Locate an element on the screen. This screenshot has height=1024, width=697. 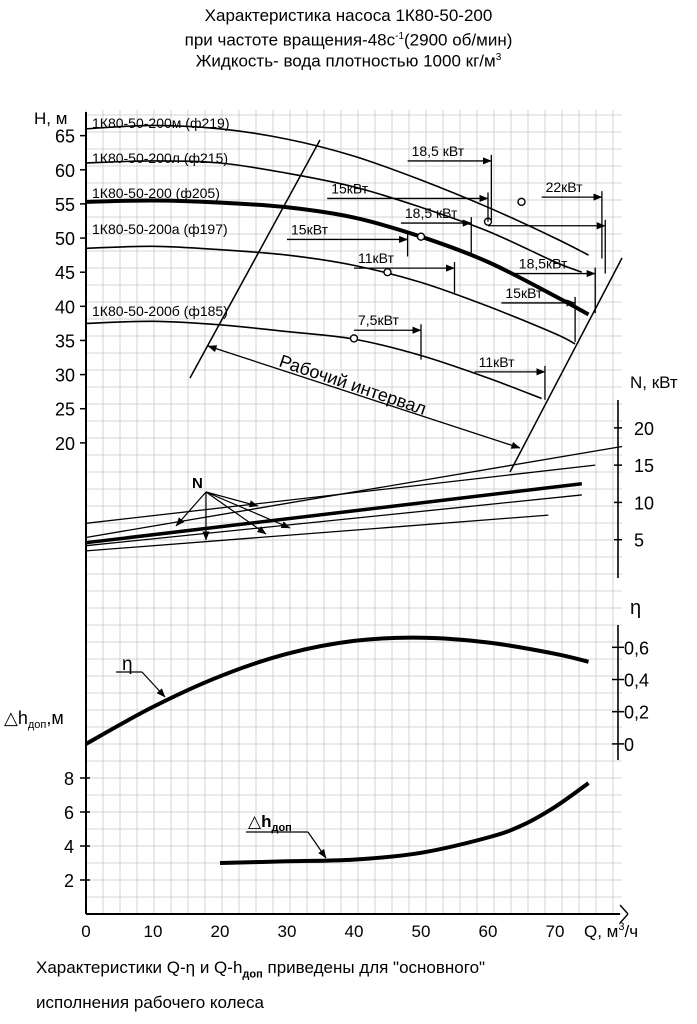
footnote-line-2: исполнения рабочего колеса is located at coordinates (150, 1003).